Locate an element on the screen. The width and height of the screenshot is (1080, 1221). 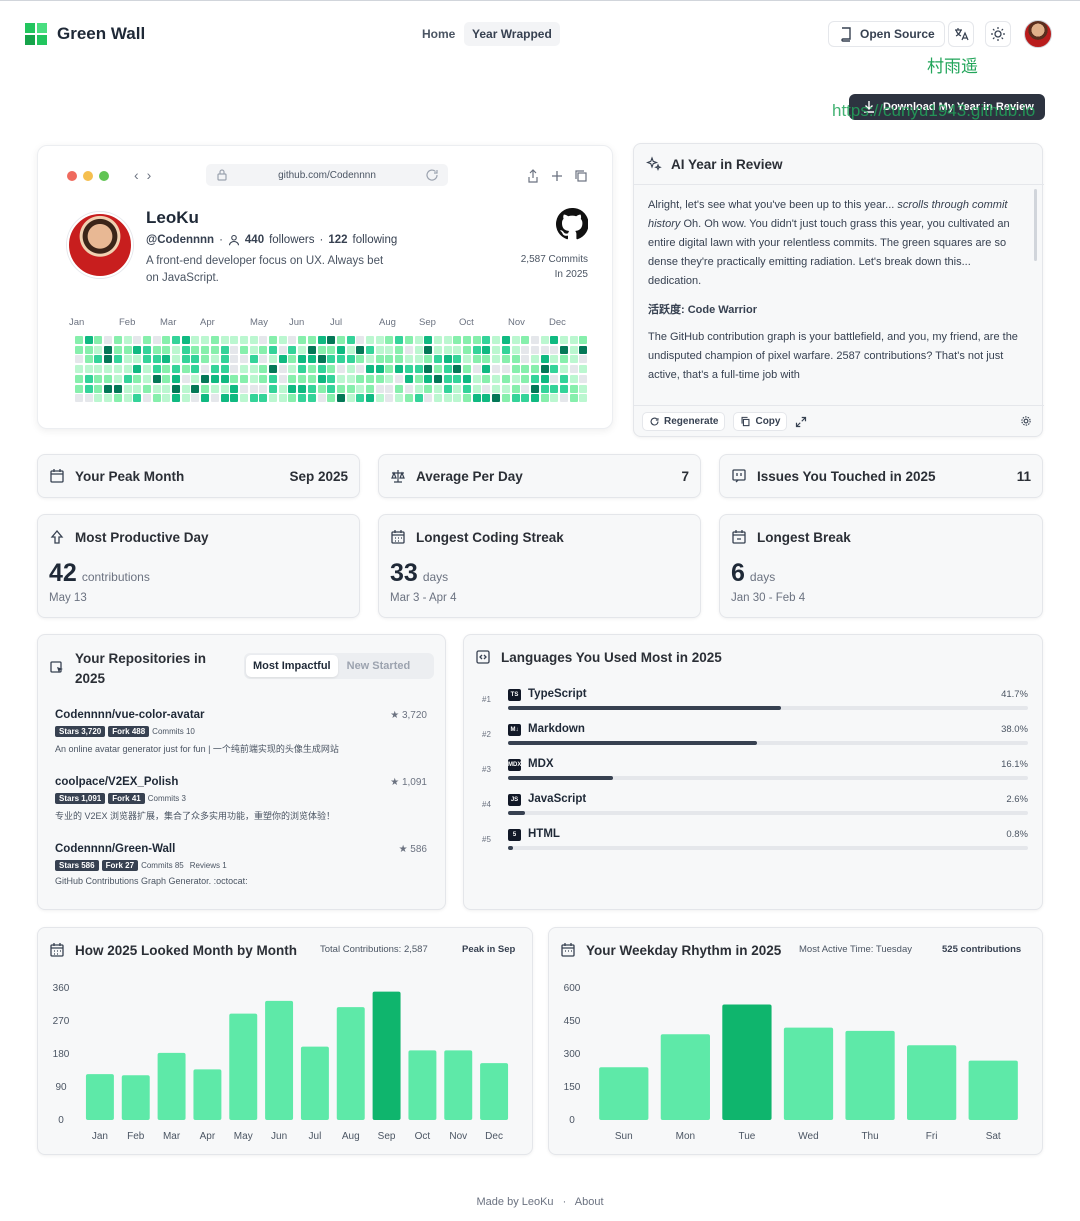
bar-jan is located at coordinates (99, 1097).